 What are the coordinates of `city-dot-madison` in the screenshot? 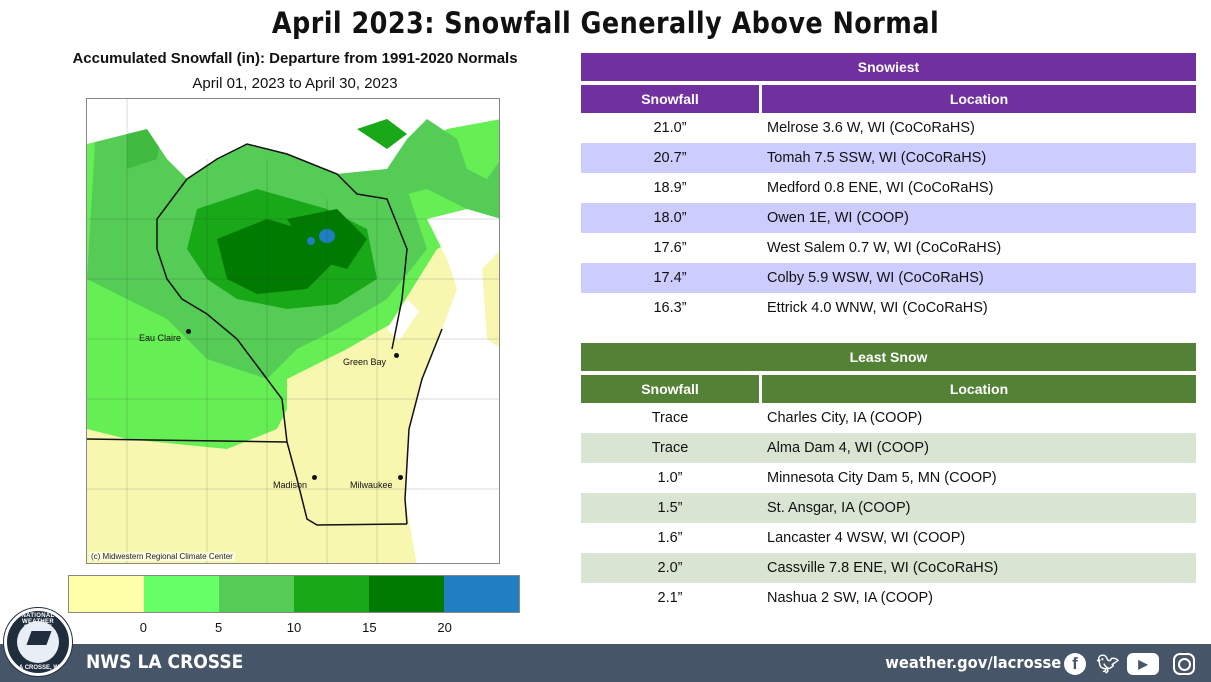 It's located at (314, 477).